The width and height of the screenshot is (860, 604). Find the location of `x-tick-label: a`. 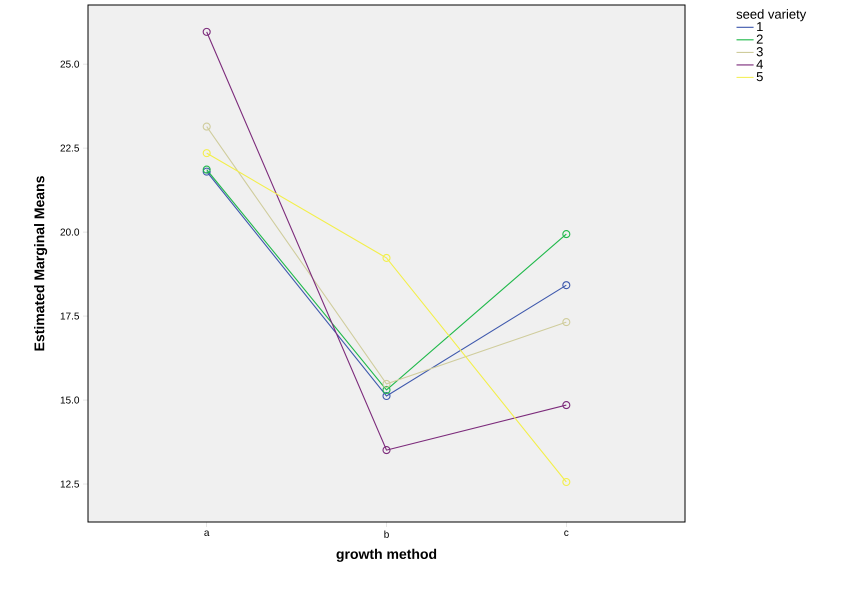

x-tick-label: a is located at coordinates (207, 533).